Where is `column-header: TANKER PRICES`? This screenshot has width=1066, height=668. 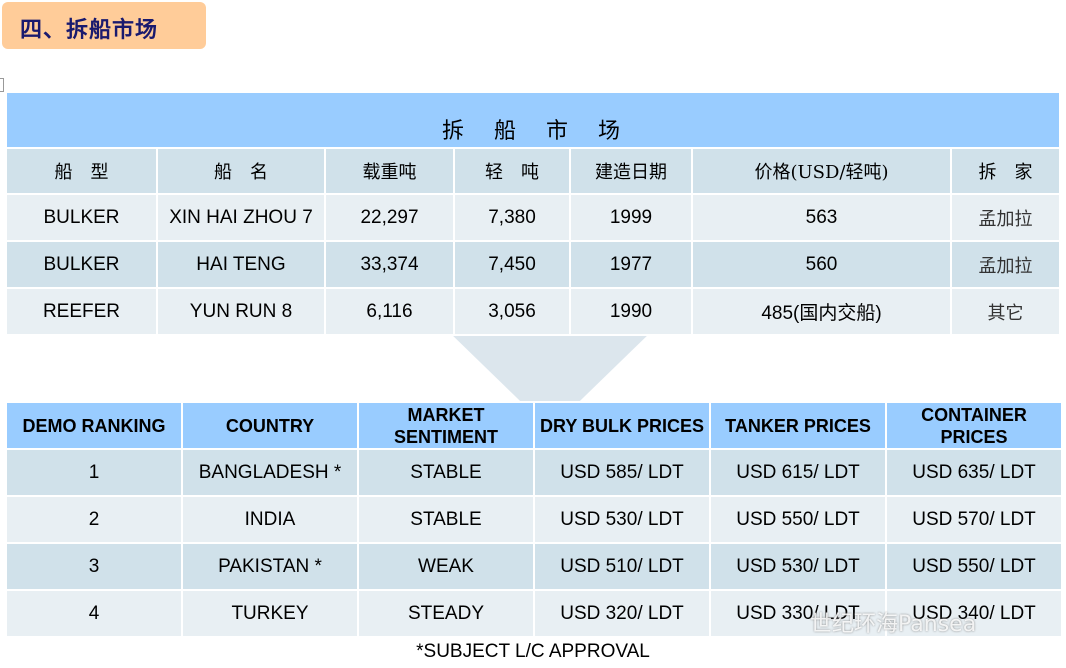
column-header: TANKER PRICES is located at coordinates (798, 425).